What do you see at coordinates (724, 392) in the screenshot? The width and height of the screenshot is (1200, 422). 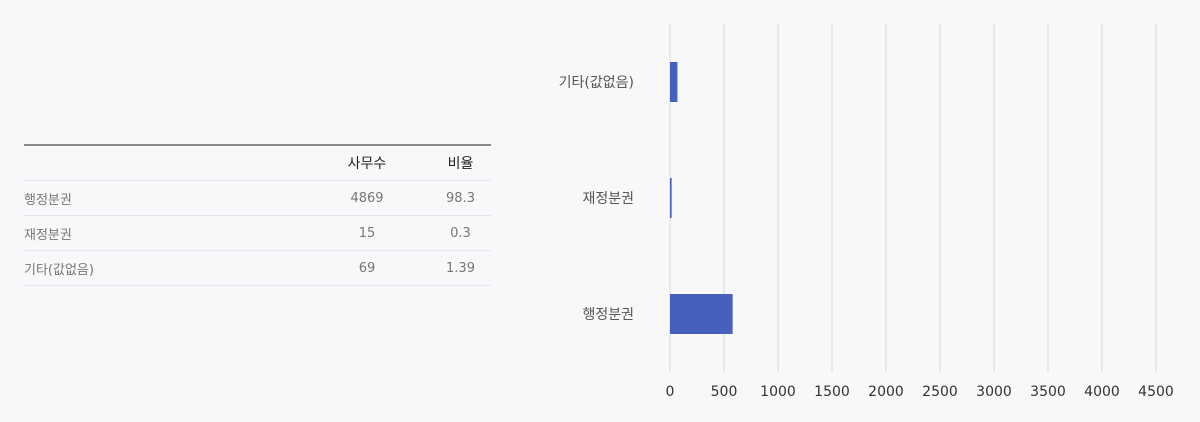 I see `x-tick-label: 500` at bounding box center [724, 392].